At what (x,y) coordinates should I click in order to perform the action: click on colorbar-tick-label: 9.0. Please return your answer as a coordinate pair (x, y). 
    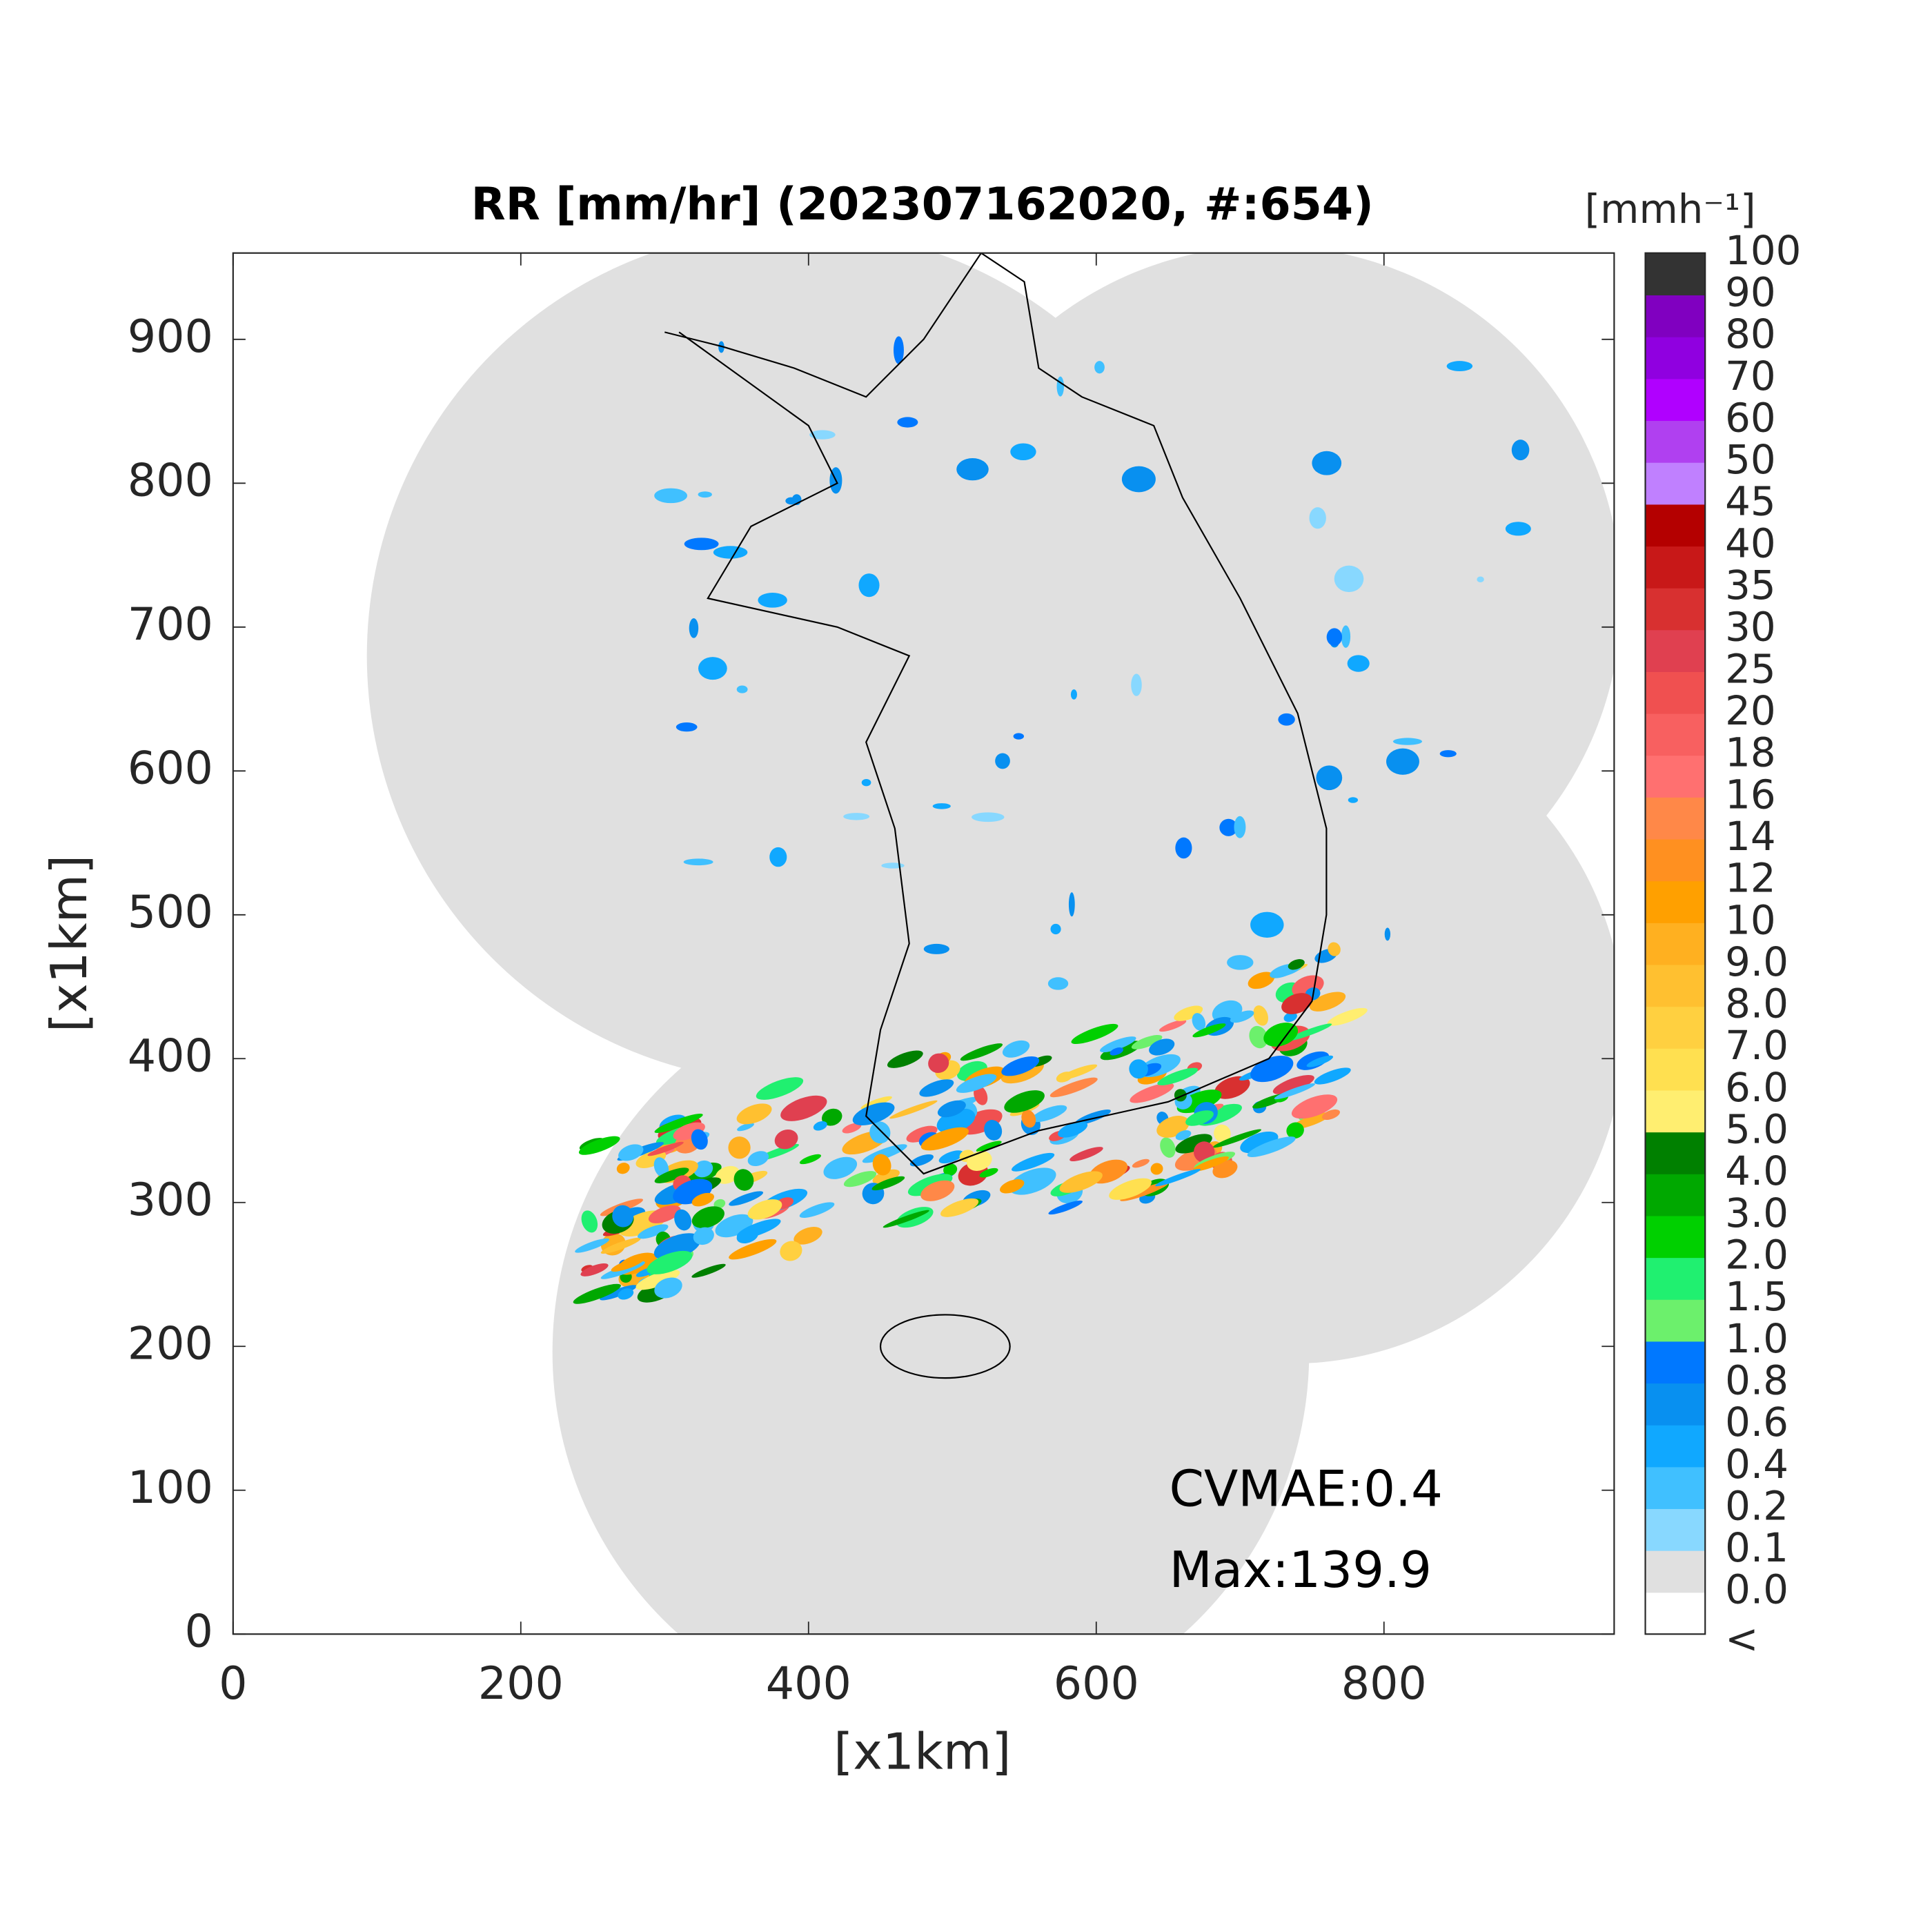
    Looking at the image, I should click on (1756, 961).